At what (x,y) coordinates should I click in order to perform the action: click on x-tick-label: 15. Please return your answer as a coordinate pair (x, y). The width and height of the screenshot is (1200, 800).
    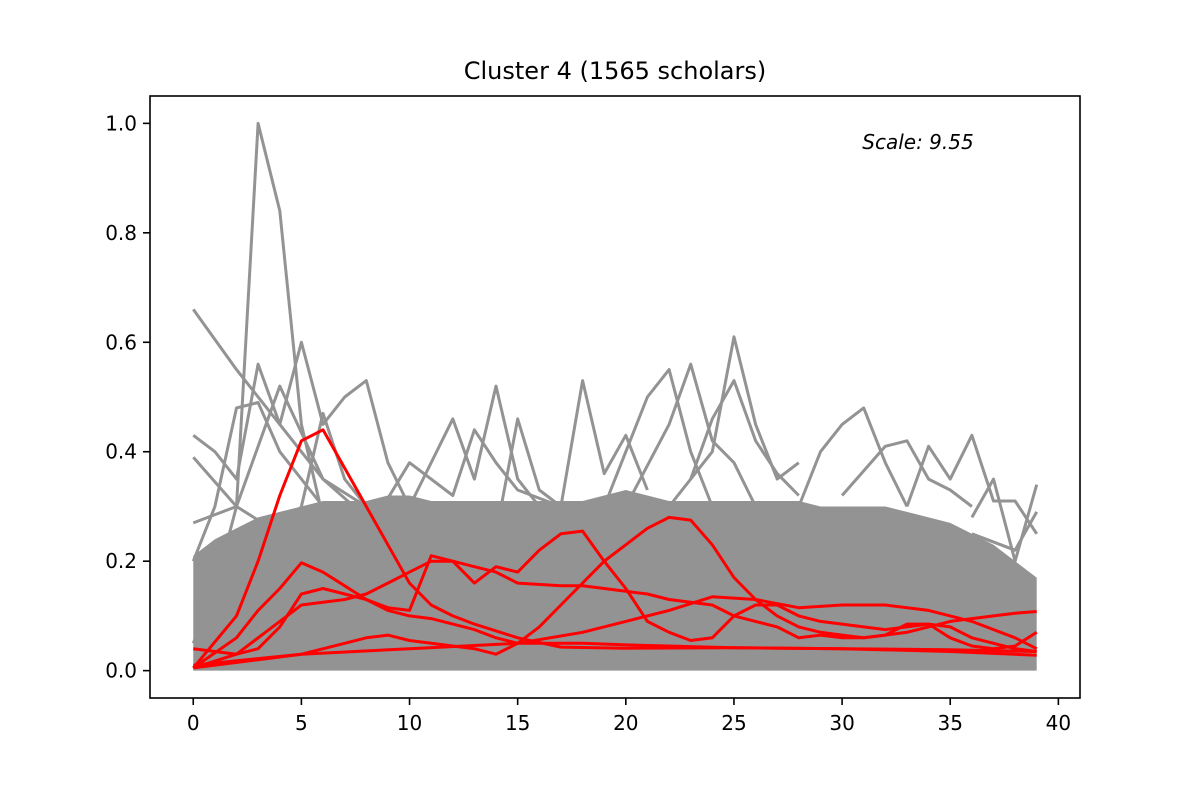
    Looking at the image, I should click on (517, 723).